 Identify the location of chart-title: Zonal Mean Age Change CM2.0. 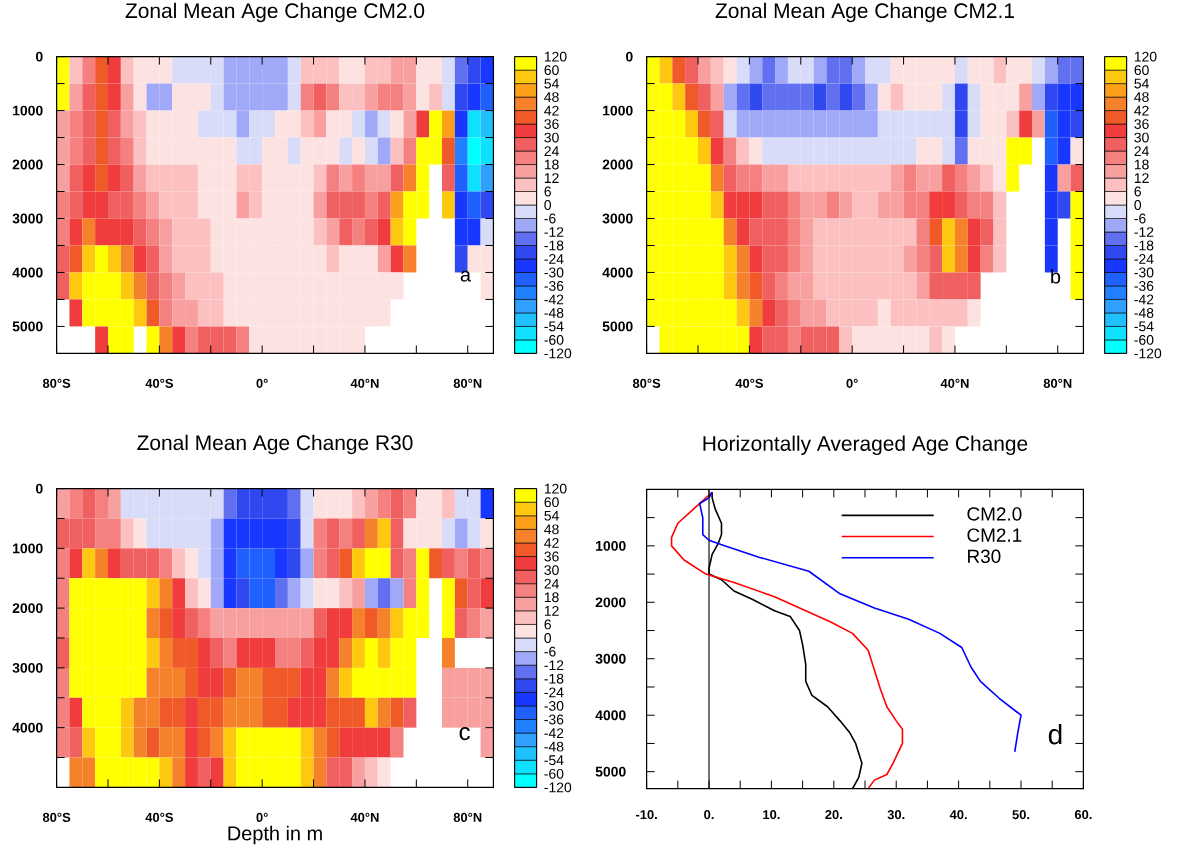
(275, 12).